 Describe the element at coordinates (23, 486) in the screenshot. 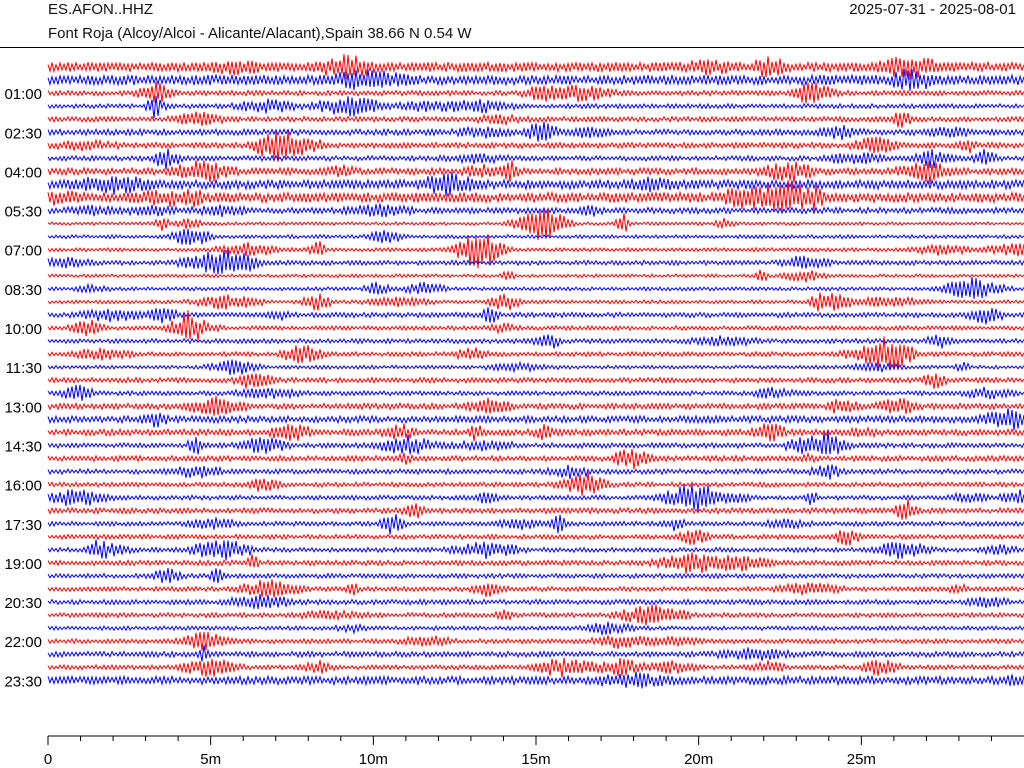

I see `time-label: 16:00` at that location.